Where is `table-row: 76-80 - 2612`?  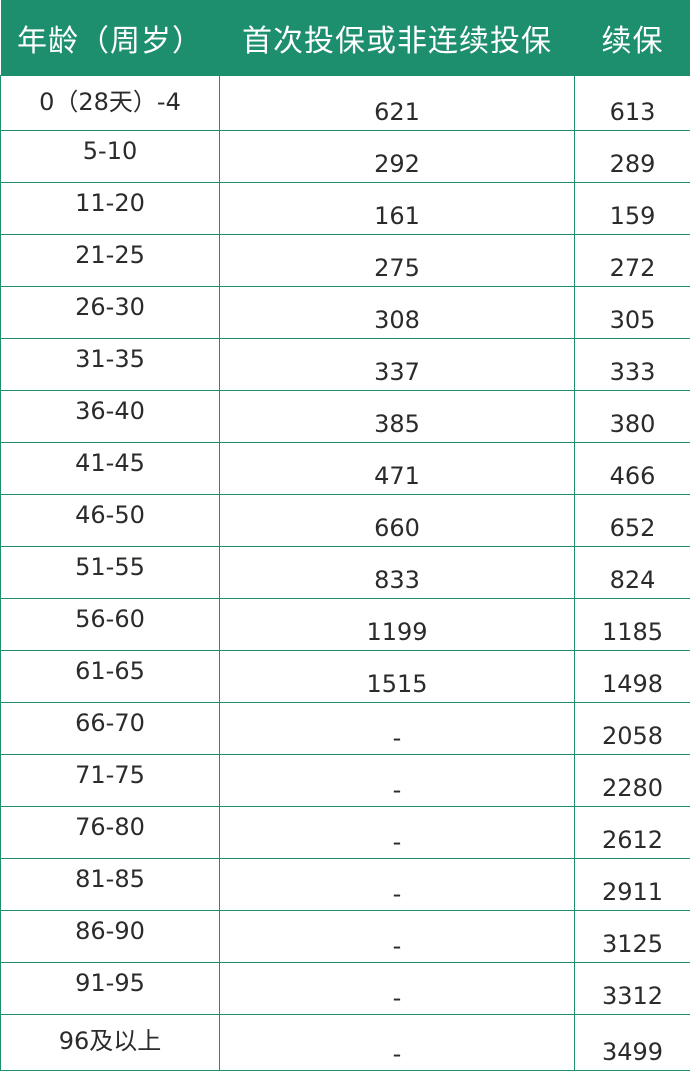 table-row: 76-80 - 2612 is located at coordinates (345, 832).